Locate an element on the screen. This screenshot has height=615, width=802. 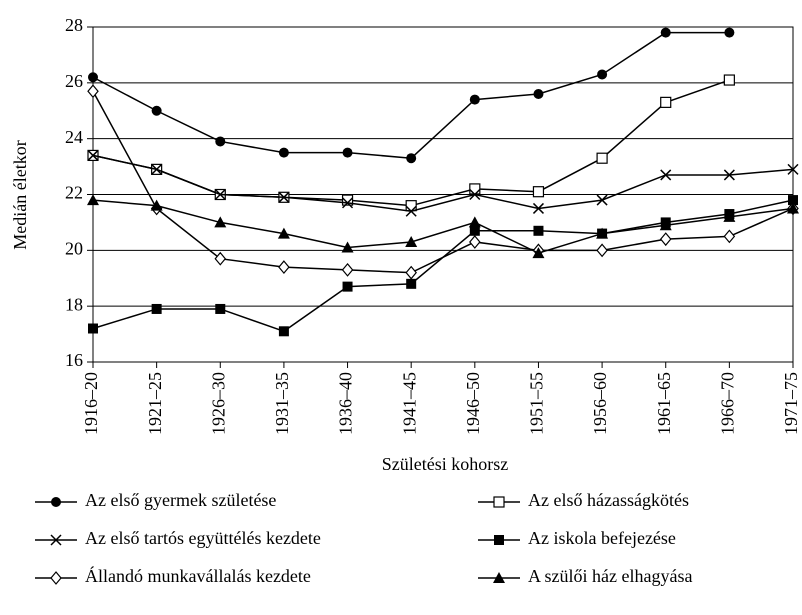
y-tick-label: 16 is located at coordinates (74, 360).